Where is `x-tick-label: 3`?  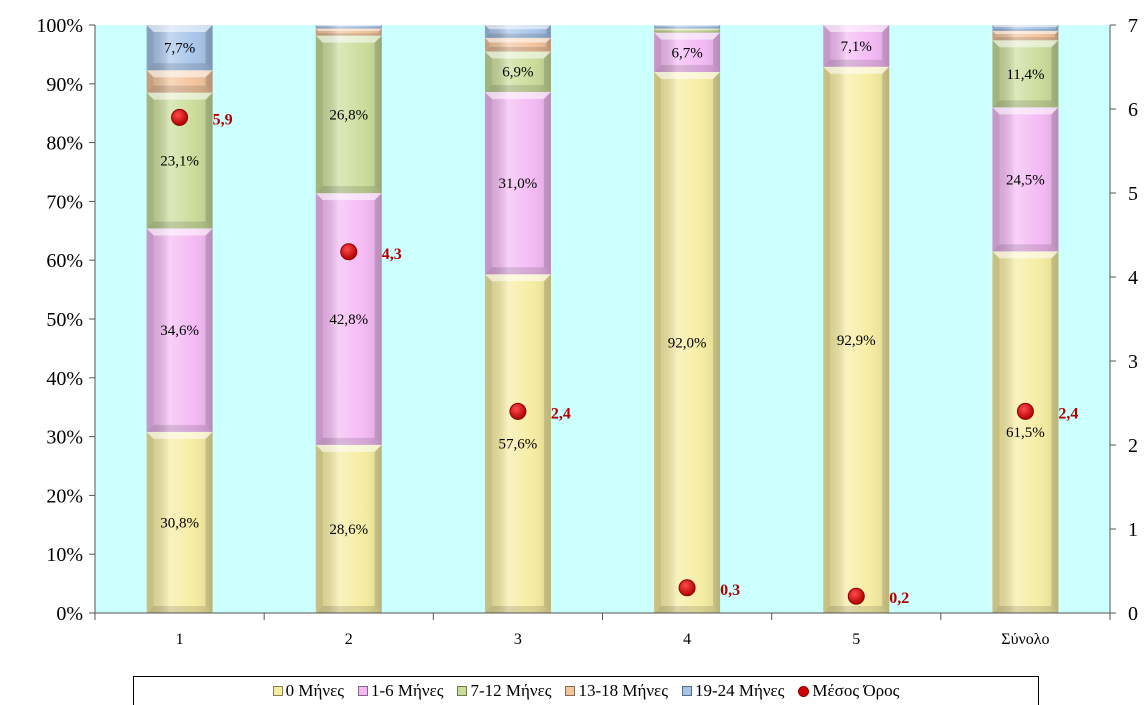 x-tick-label: 3 is located at coordinates (518, 639).